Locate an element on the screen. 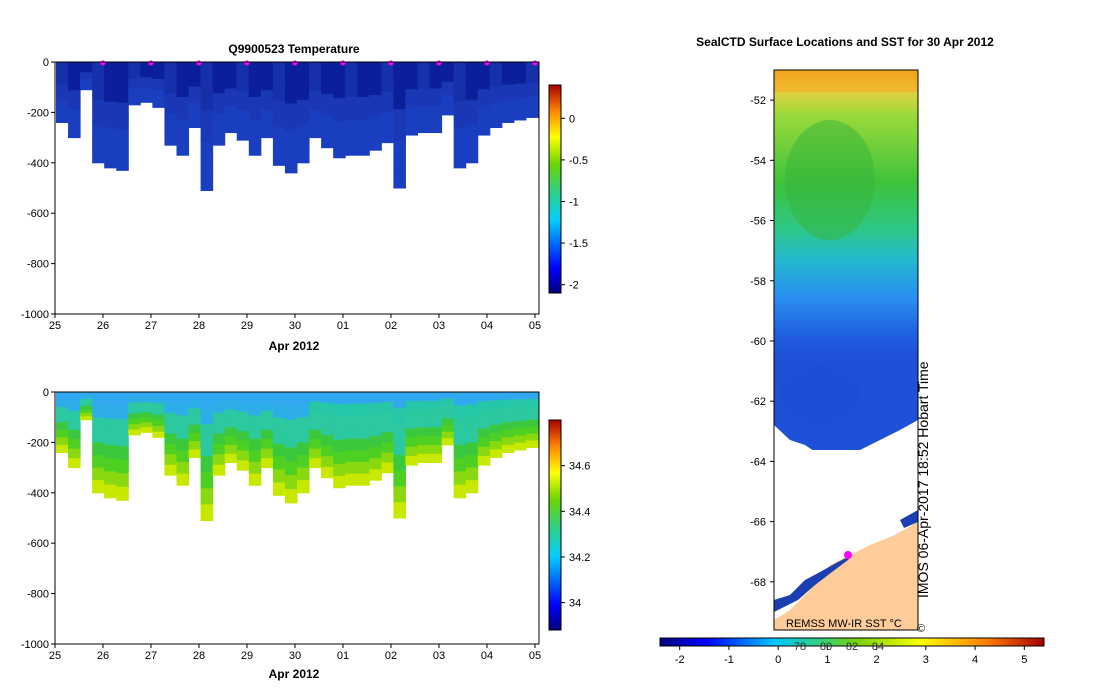  sst-colorbar-tick-label: -2 is located at coordinates (680, 660).